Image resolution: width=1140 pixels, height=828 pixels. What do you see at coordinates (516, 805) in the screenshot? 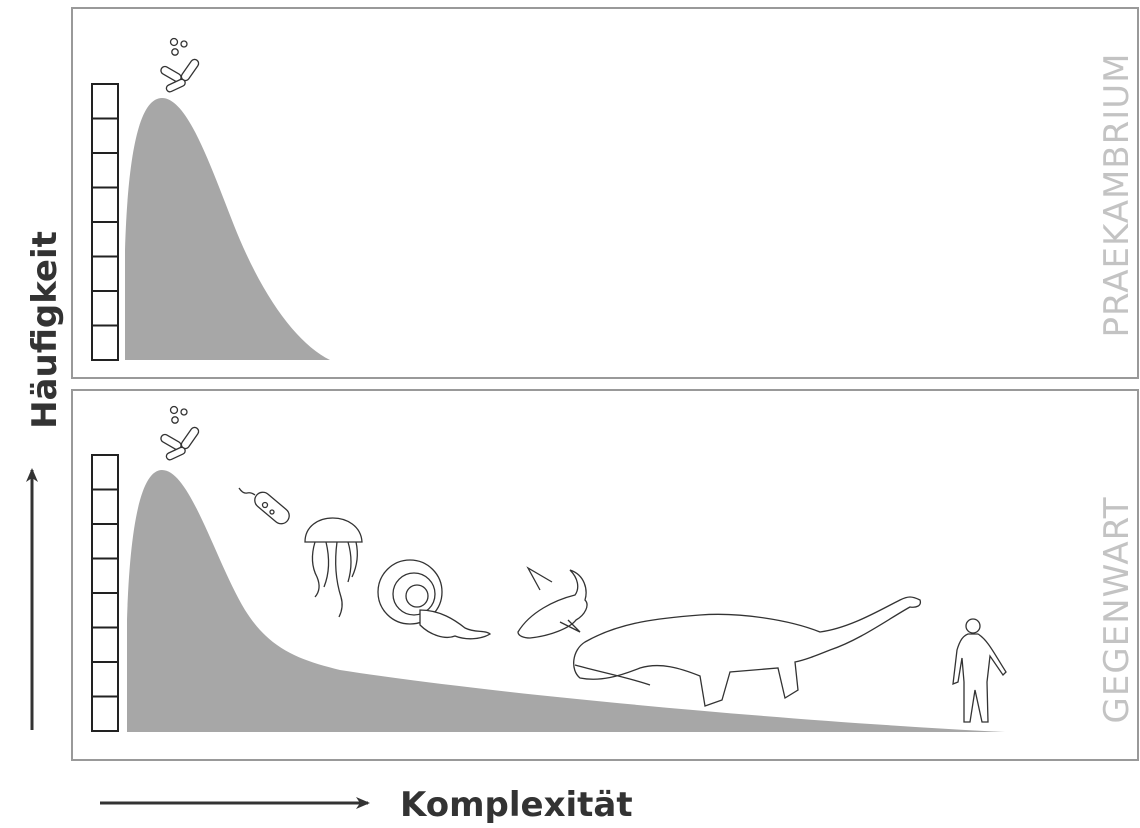
I see `x-axis-label: Komplexität` at bounding box center [516, 805].